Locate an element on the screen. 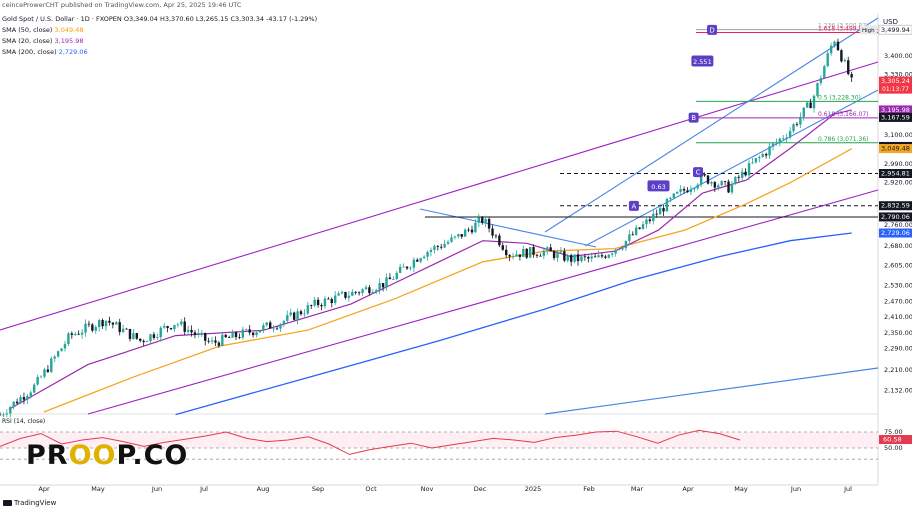  currency-label: USD is located at coordinates (890, 22).